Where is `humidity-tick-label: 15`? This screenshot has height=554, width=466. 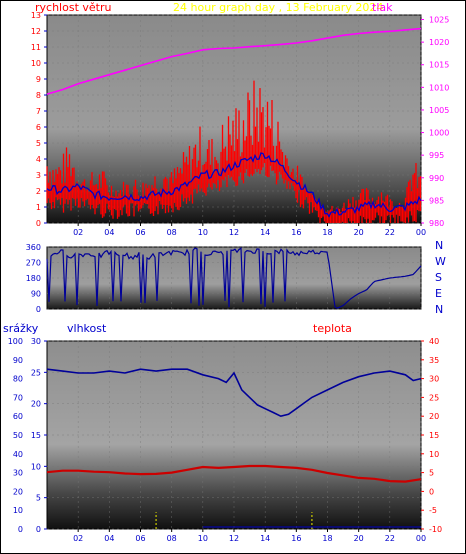 humidity-tick-label: 15 is located at coordinates (36, 435).